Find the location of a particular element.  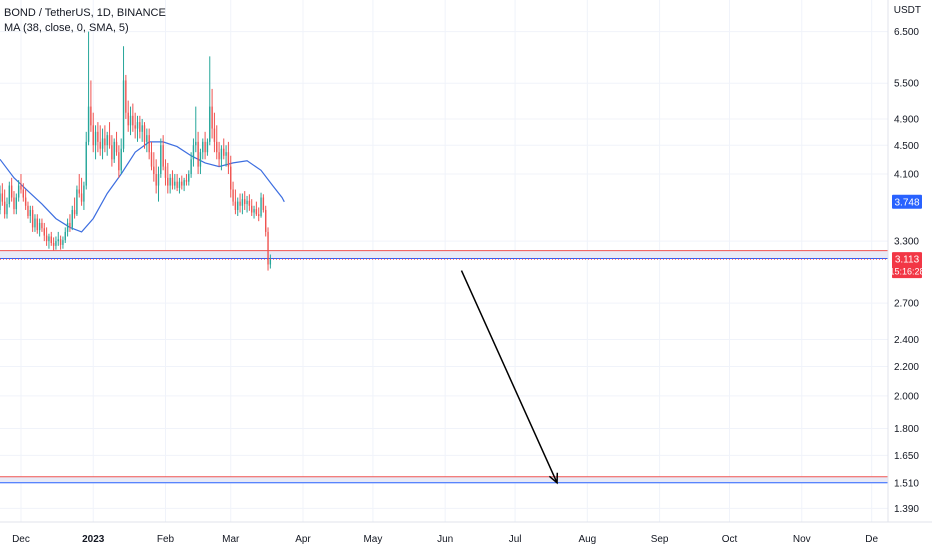

ma-price-tag is located at coordinates (907, 201).